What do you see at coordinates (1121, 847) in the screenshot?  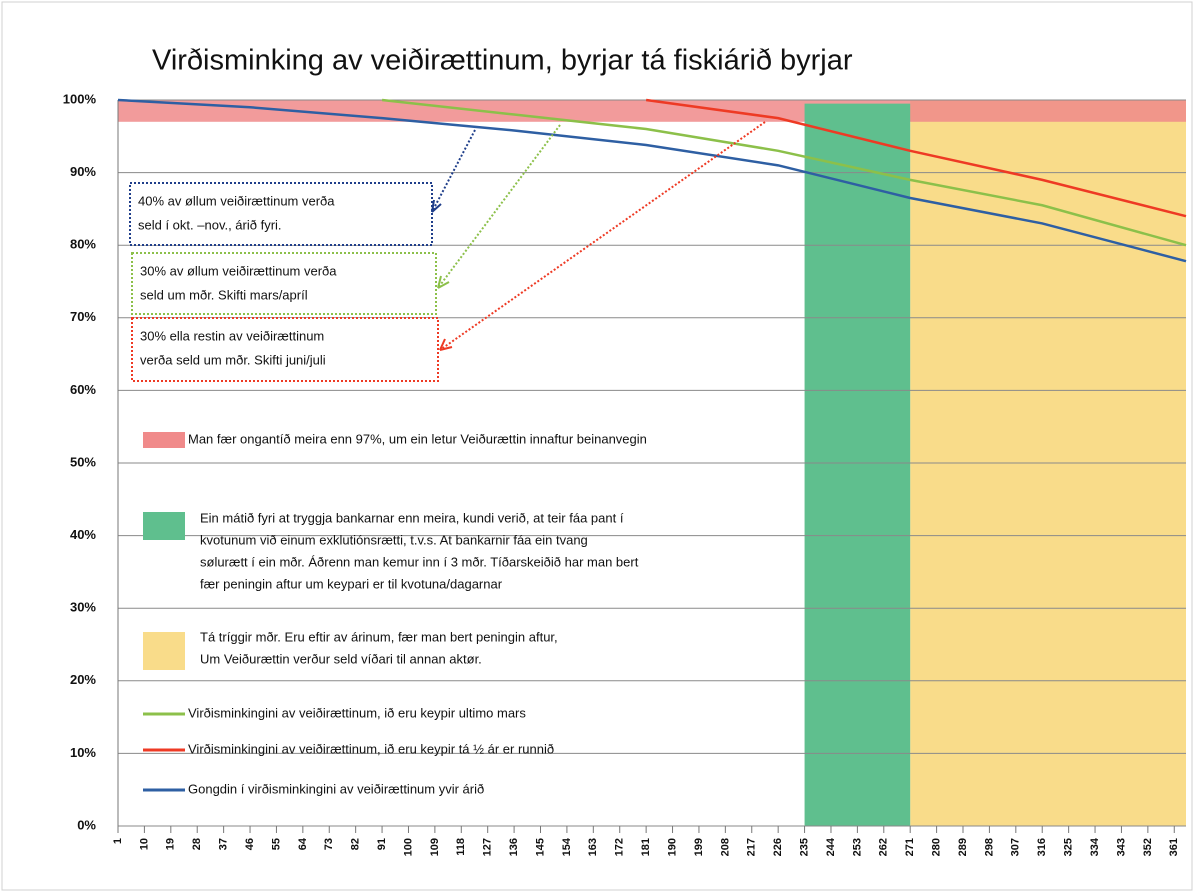 I see `x-tick-label: 343` at bounding box center [1121, 847].